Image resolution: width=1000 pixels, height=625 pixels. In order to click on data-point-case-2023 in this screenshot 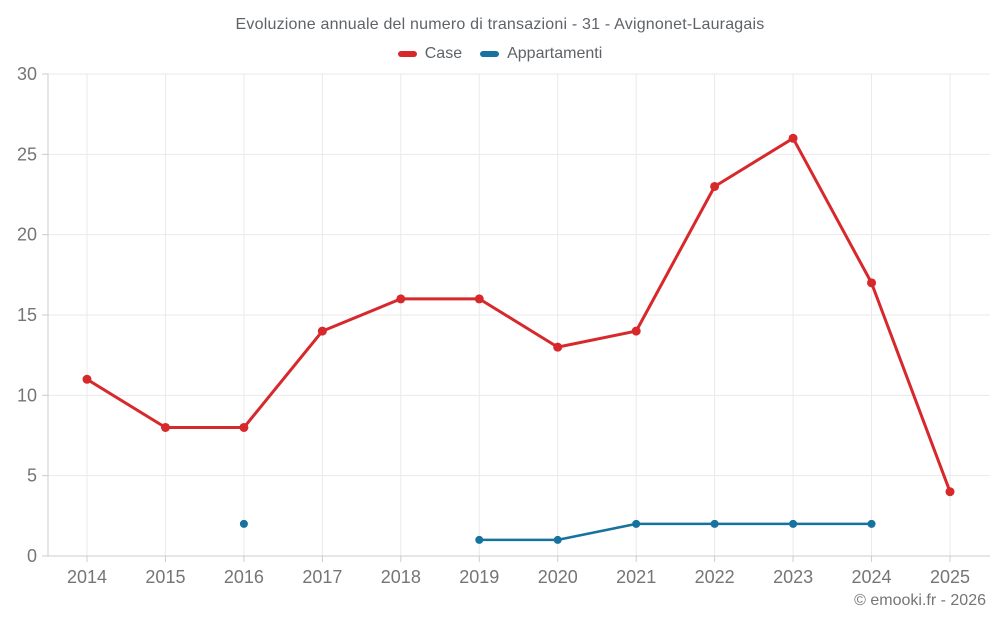, I will do `click(793, 138)`.